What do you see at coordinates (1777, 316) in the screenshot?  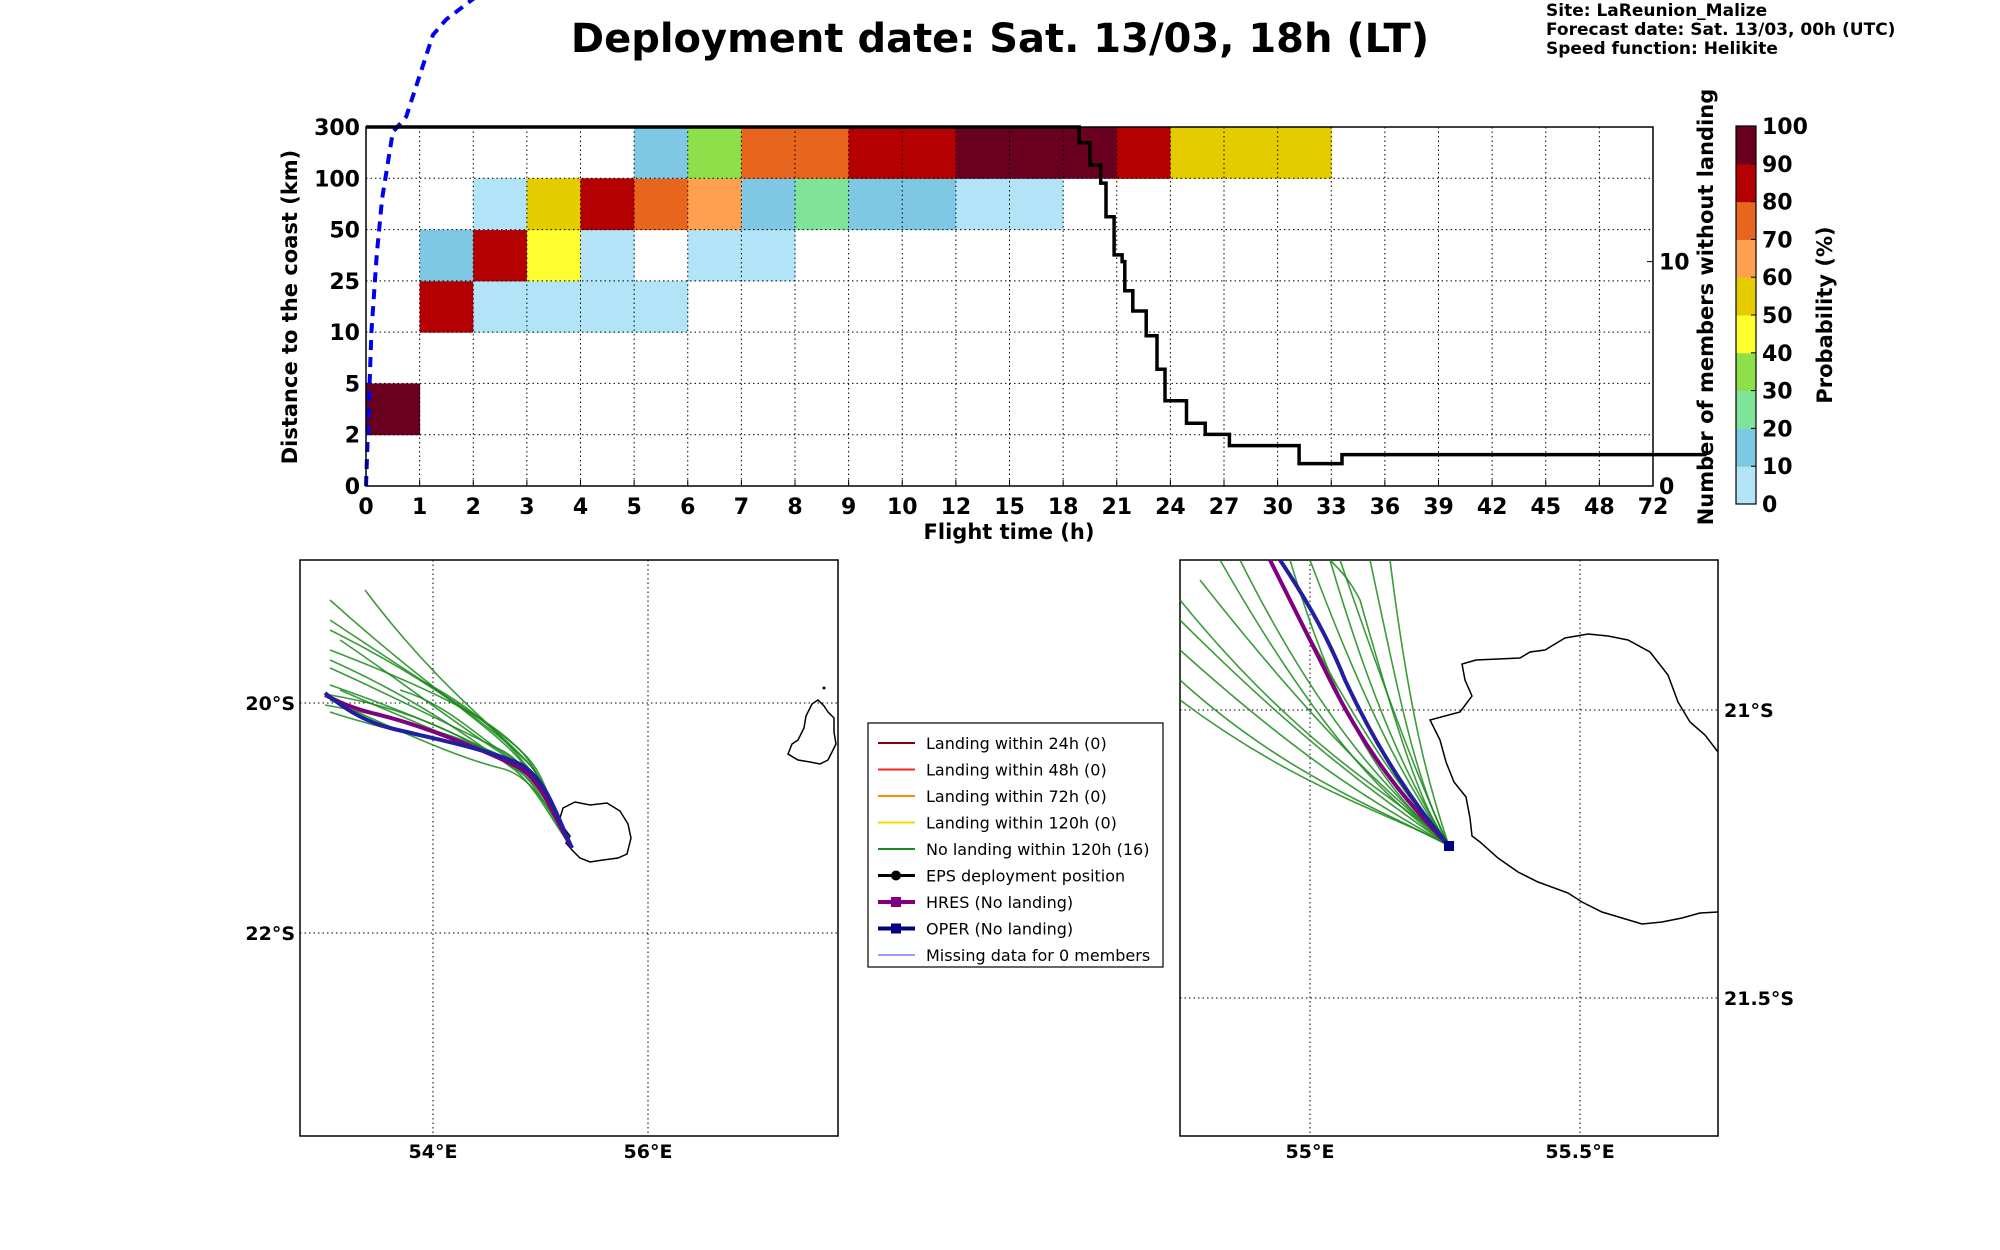 I see `colorbar-tick-label: 50` at bounding box center [1777, 316].